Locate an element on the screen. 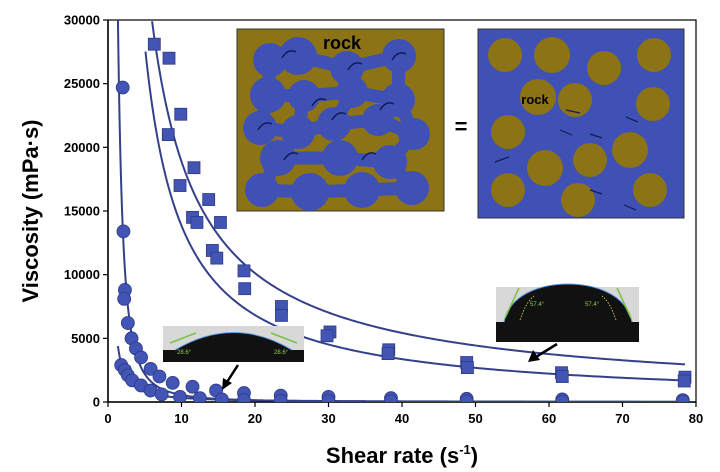 The image size is (720, 472). y-ticks: 0 5000 10000 15000 20000 25000 30000 is located at coordinates (86, 211).